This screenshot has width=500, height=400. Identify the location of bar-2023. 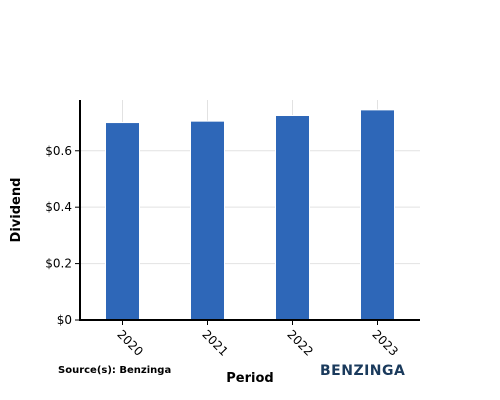
(377, 215).